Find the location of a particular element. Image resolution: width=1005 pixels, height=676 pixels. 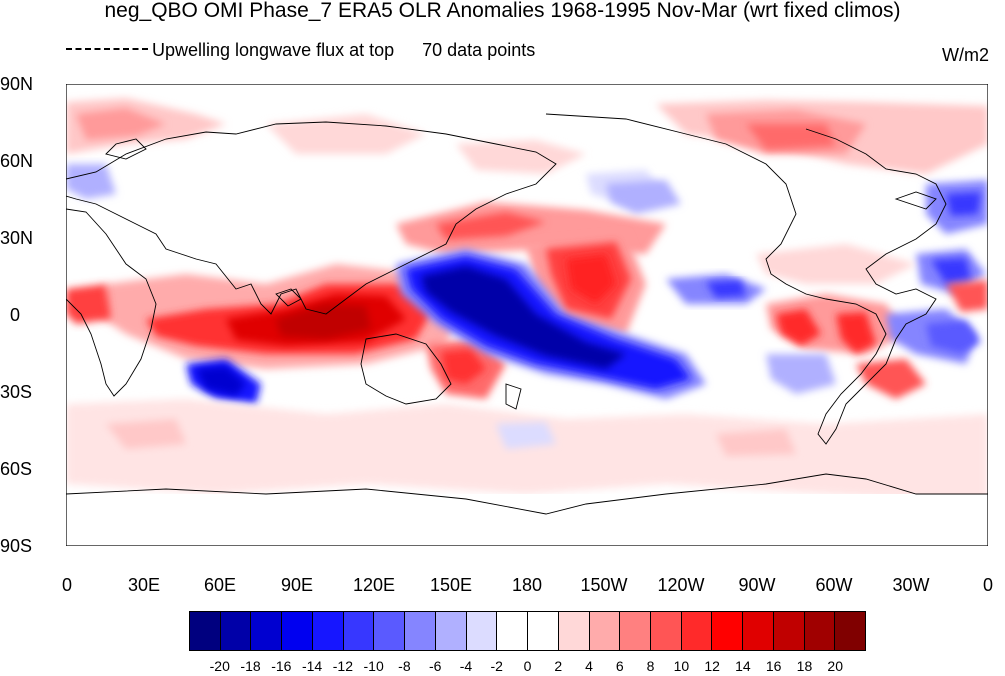

lat-label-eq: 0 is located at coordinates (15, 315).